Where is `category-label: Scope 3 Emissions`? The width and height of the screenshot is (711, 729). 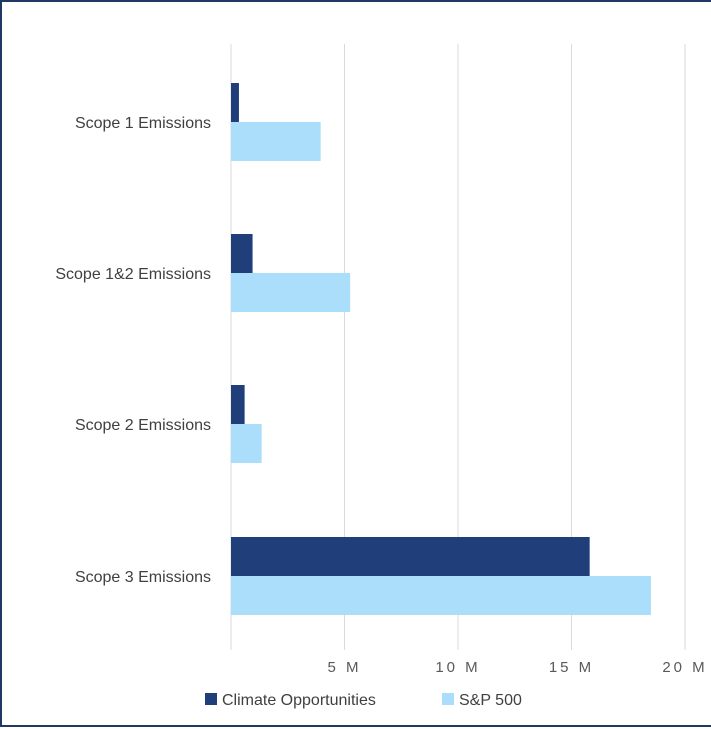
category-label: Scope 3 Emissions is located at coordinates (143, 577).